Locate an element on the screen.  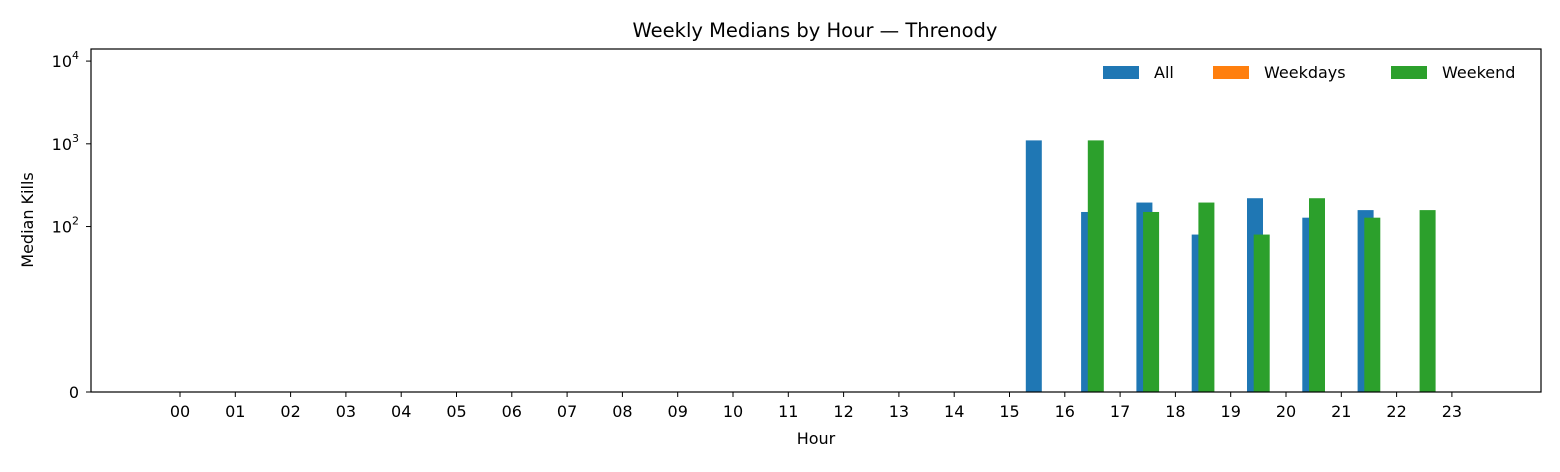
y-axis-title: Median Kills is located at coordinates (27, 219).